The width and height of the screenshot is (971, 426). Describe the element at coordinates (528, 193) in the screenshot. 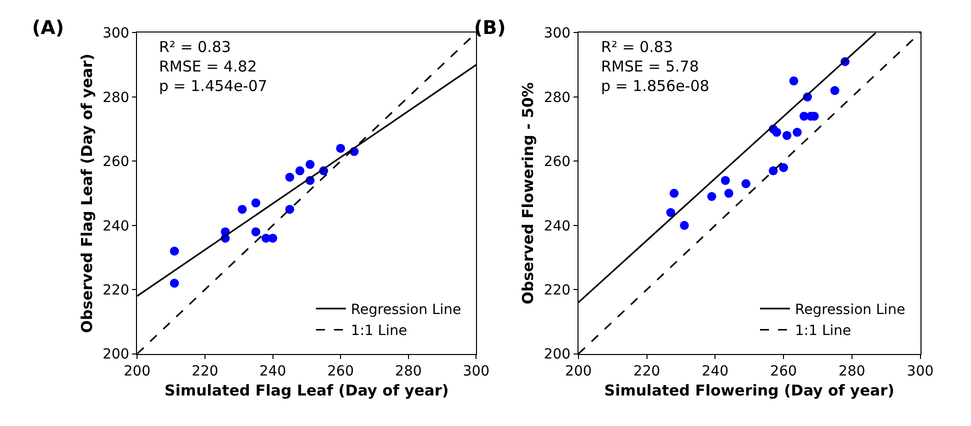

I see `y-axis-title: Observed Flowering - 50%` at that location.